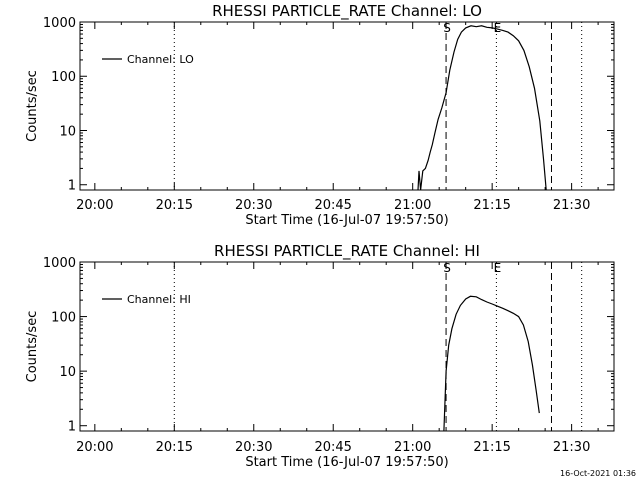 The height and width of the screenshot is (480, 640). I want to click on chart-title: RHESSI PARTICLE_RATE Channel: LO, so click(347, 11).